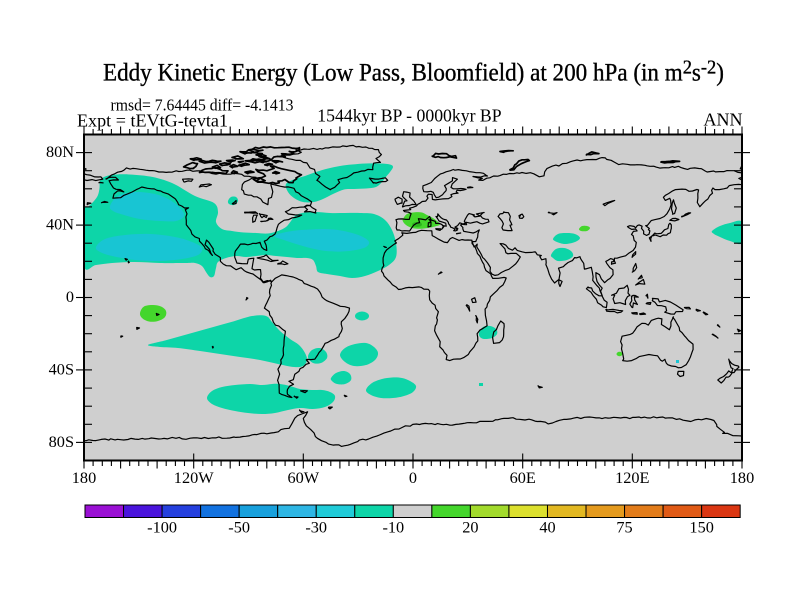  I want to click on svg-text: 1544kyr BP - 0000kyr BP, so click(409, 116).